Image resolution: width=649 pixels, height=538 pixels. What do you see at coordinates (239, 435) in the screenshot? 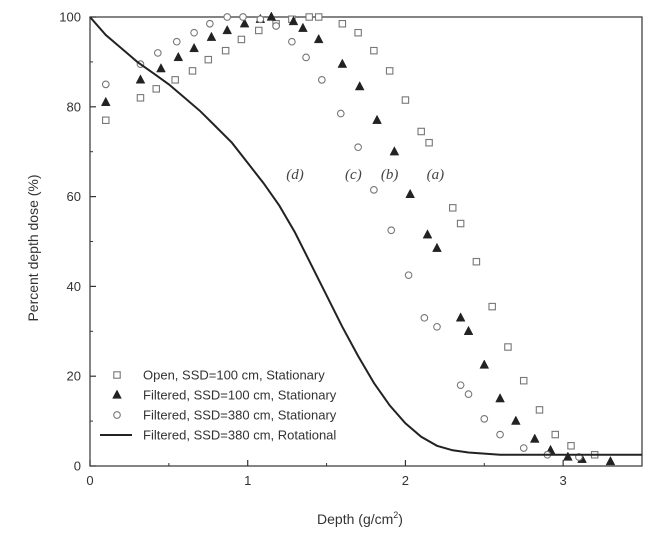
I see `legend-label: Filtered, SSD=380 cm, Rotational` at bounding box center [239, 435].